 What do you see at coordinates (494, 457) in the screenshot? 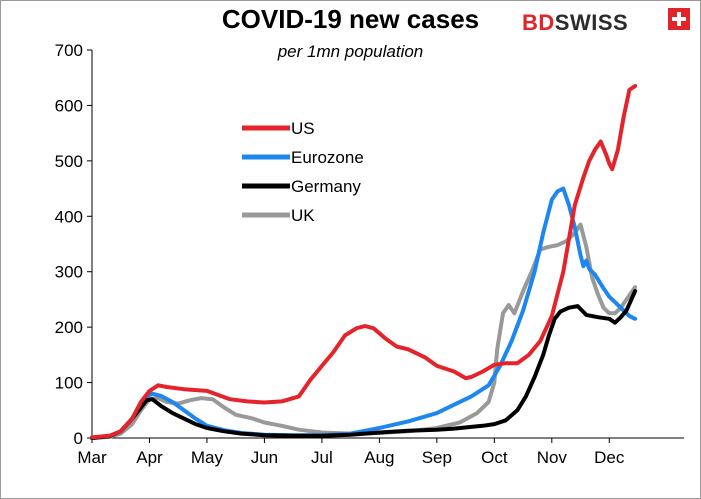
I see `x-tick-label: Oct` at bounding box center [494, 457].